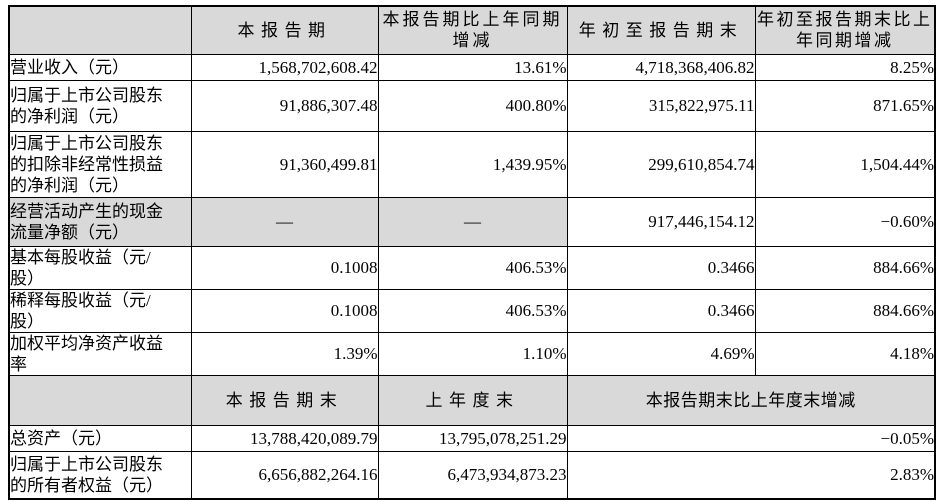  I want to click on cell-prev-year-end: 13,795,078,251.29, so click(472, 438).